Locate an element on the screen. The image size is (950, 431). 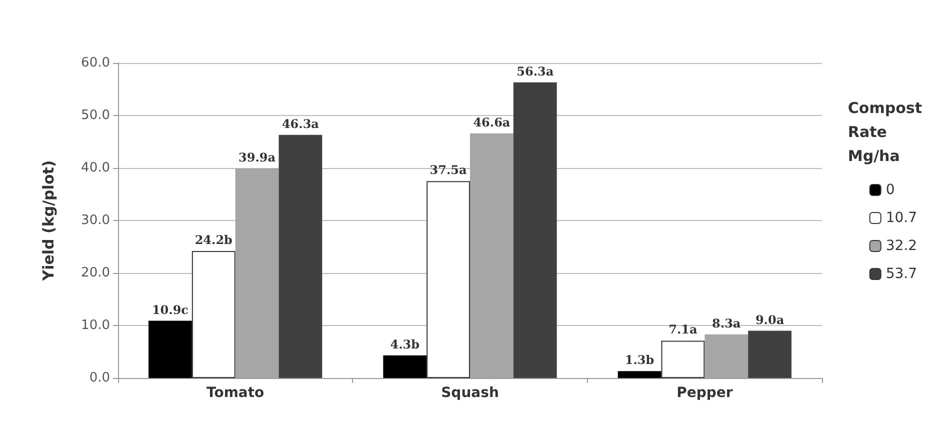
legend-label: 32.2 is located at coordinates (901, 246).